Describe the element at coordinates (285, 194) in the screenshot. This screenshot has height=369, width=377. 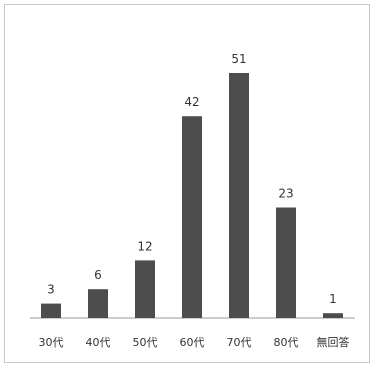
I see `value-label-5: 23` at that location.